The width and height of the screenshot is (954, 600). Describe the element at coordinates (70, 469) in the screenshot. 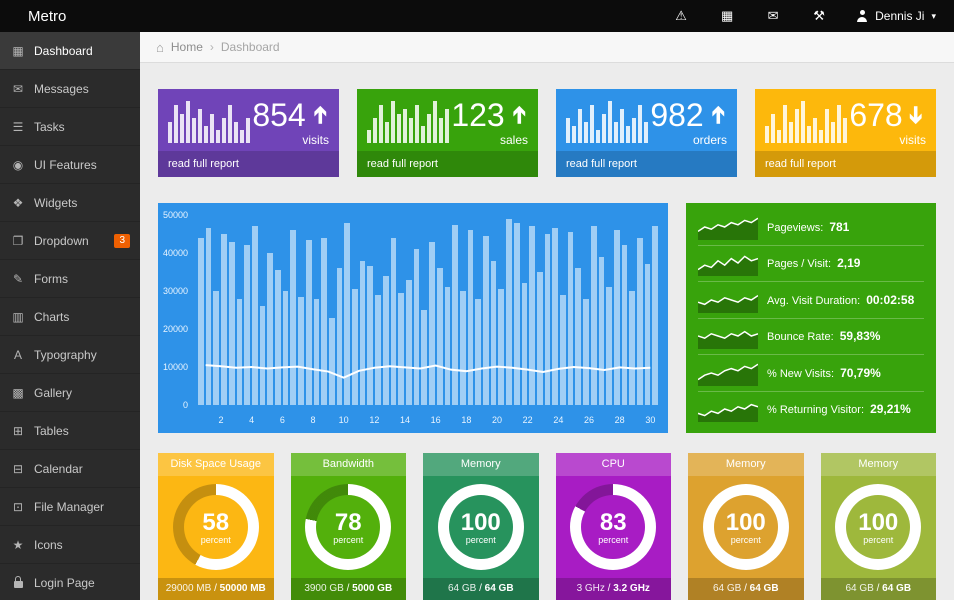

I see `sidebar-item-calendar: ⊟ Calendar` at that location.